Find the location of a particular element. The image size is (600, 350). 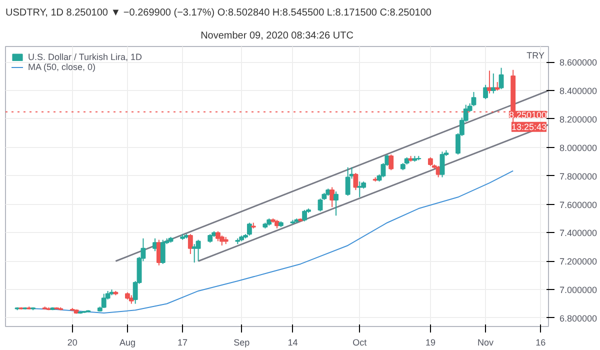

y-tick-label: 7.600000 is located at coordinates (579, 205).